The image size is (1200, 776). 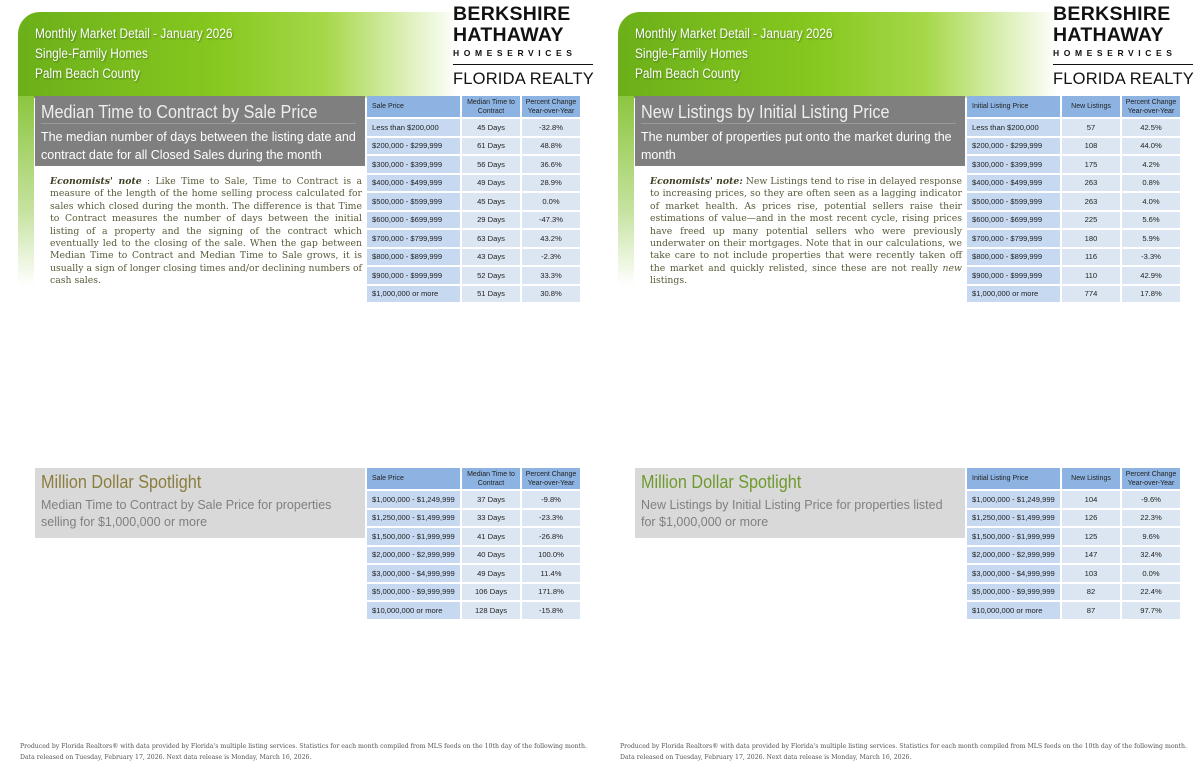 I want to click on table-cell: $3,000,000 - $4,999,999, so click(x=1013, y=573).